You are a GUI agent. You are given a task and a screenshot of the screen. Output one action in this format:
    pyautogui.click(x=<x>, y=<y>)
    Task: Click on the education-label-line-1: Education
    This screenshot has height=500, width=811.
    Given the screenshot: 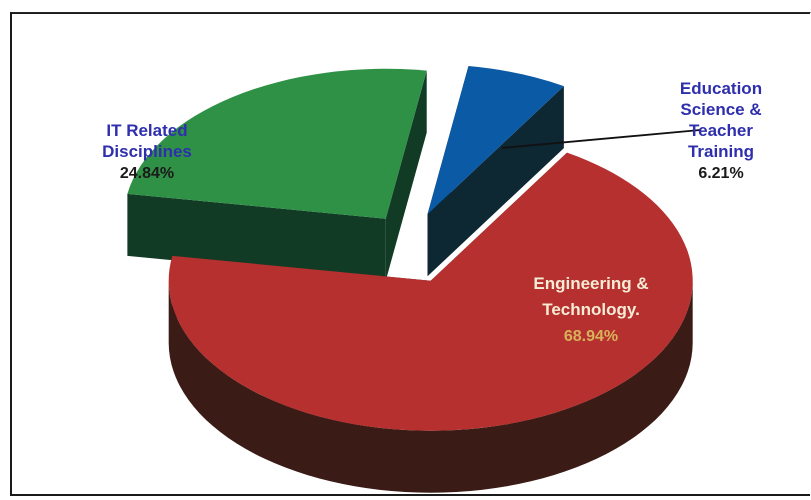 What is the action you would take?
    pyautogui.click(x=721, y=88)
    